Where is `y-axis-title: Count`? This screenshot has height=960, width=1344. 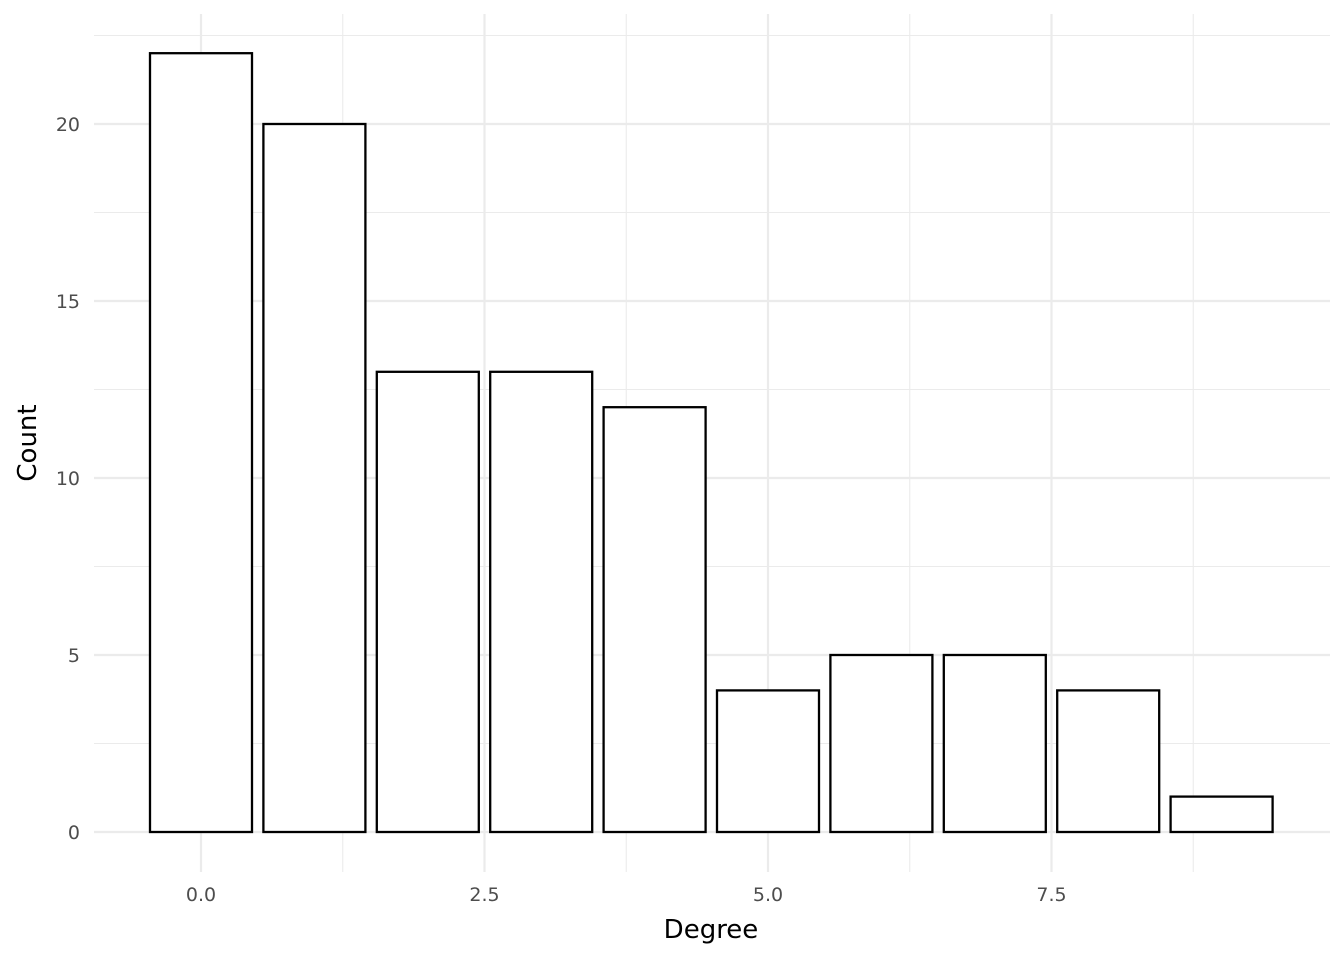
y-axis-title: Count is located at coordinates (28, 442).